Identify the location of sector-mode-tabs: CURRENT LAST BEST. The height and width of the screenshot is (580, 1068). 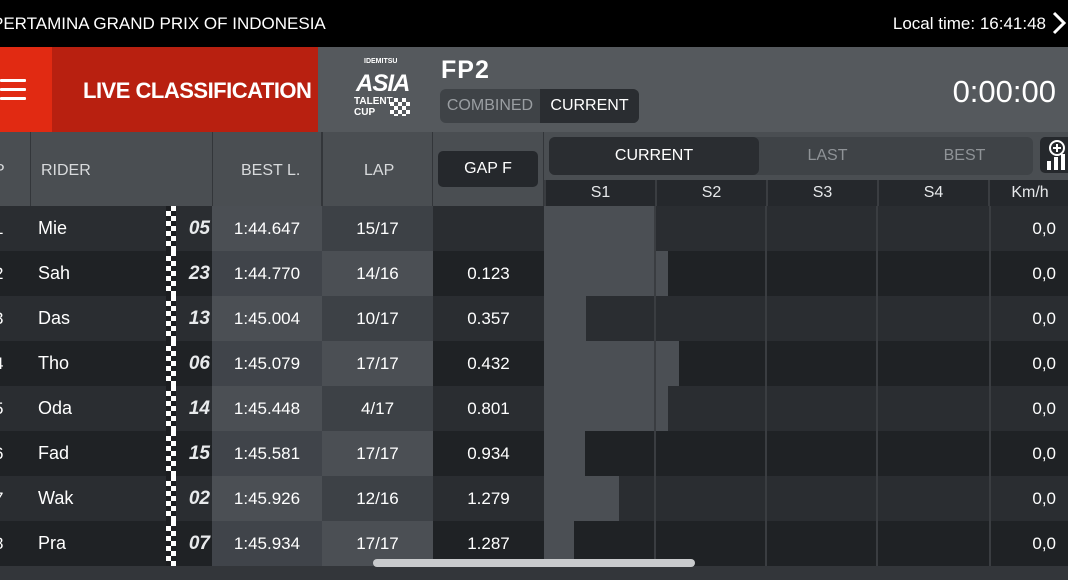
(791, 156).